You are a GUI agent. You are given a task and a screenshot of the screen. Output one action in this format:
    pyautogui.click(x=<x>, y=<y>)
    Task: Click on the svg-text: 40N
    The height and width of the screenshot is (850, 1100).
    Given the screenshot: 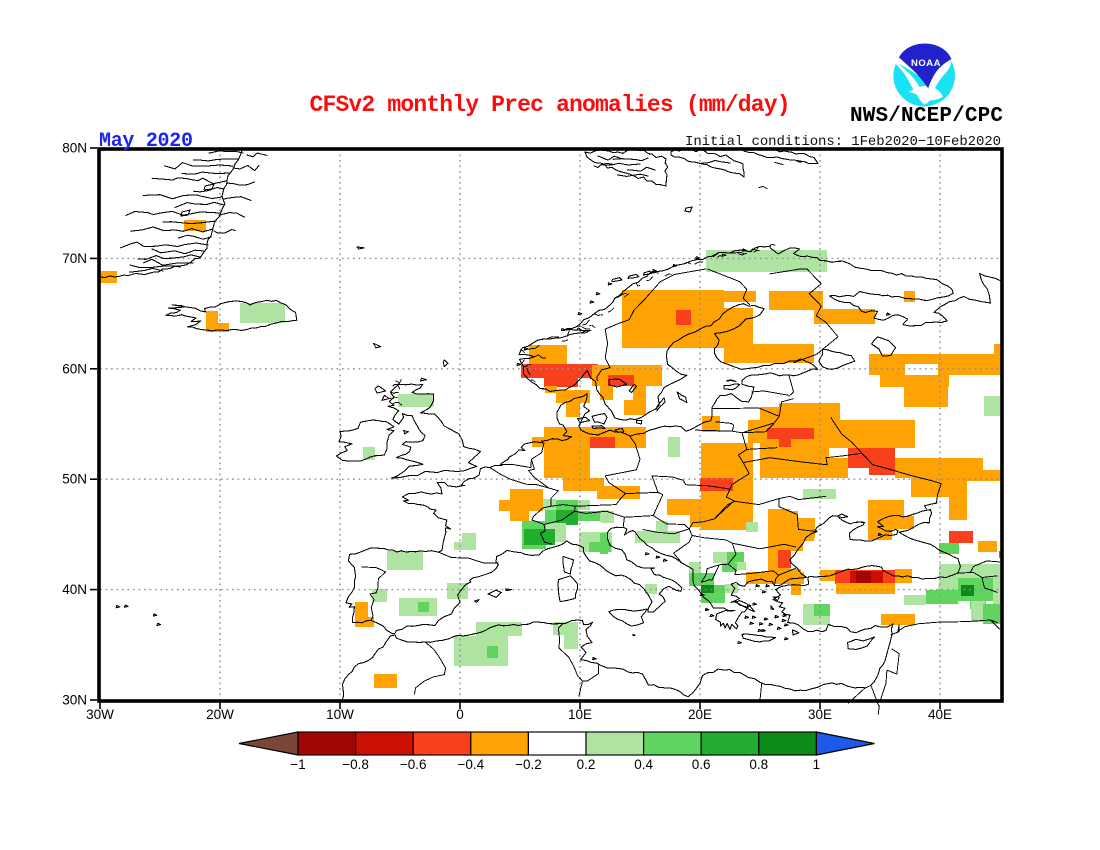 What is the action you would take?
    pyautogui.click(x=74, y=589)
    